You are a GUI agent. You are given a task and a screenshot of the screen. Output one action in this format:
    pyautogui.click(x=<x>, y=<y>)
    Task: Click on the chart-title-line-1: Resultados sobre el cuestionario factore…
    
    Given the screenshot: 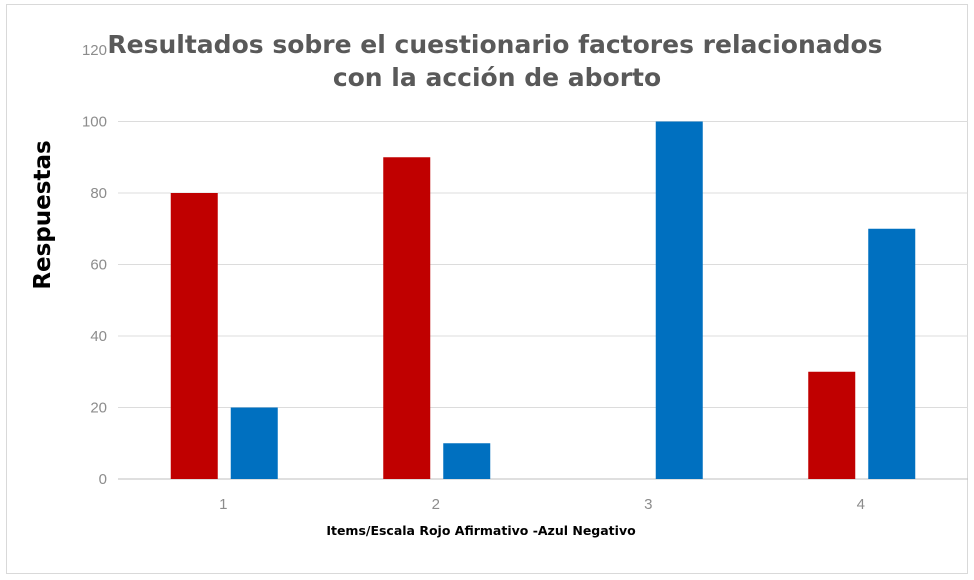 What is the action you would take?
    pyautogui.click(x=494, y=44)
    